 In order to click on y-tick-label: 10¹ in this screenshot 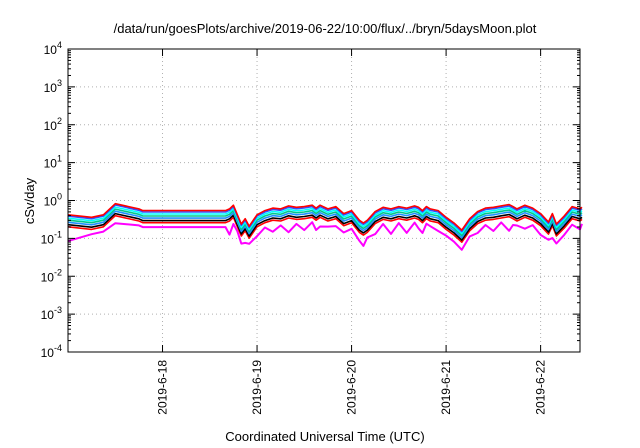, I will do `click(53, 162)`.